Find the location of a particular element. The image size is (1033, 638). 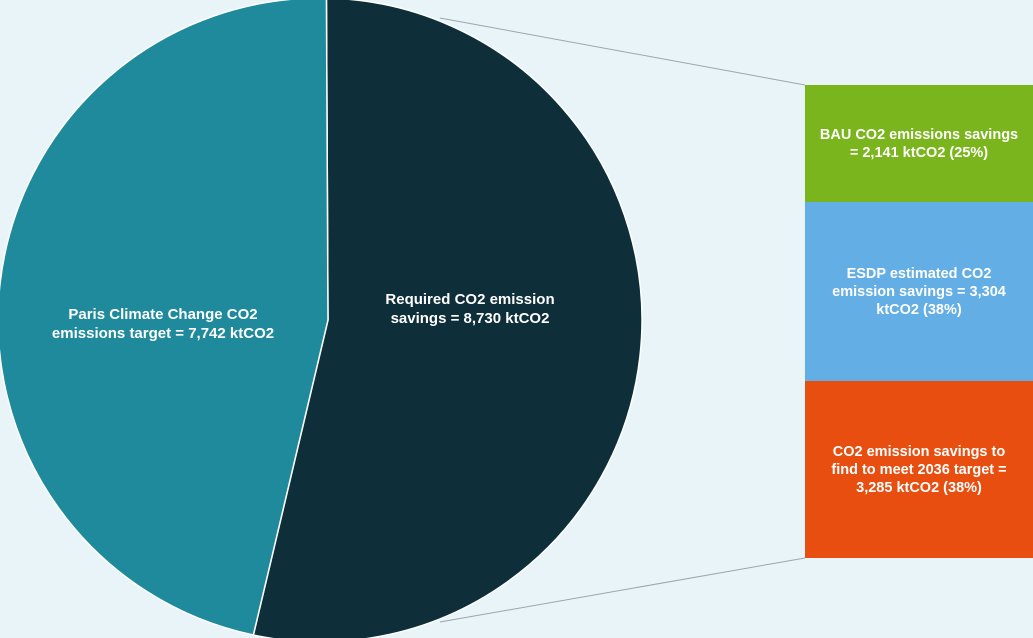

connector-line-bottom is located at coordinates (622, 590).